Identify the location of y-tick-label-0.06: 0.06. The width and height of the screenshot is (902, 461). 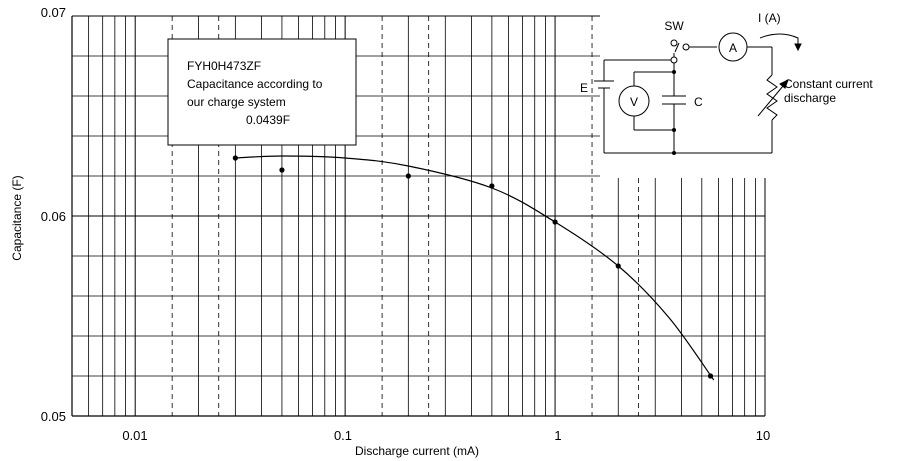
(53, 216).